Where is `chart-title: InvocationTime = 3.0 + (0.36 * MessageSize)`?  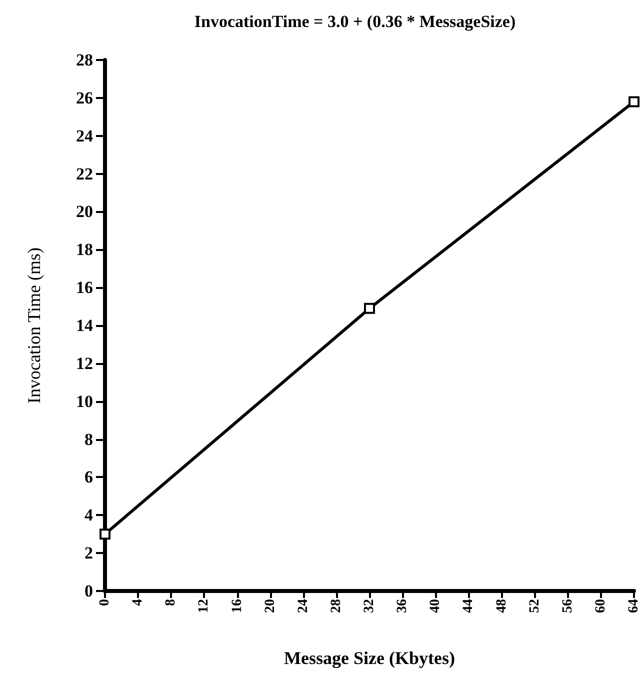
chart-title: InvocationTime = 3.0 + (0.36 * MessageSize) is located at coordinates (355, 21).